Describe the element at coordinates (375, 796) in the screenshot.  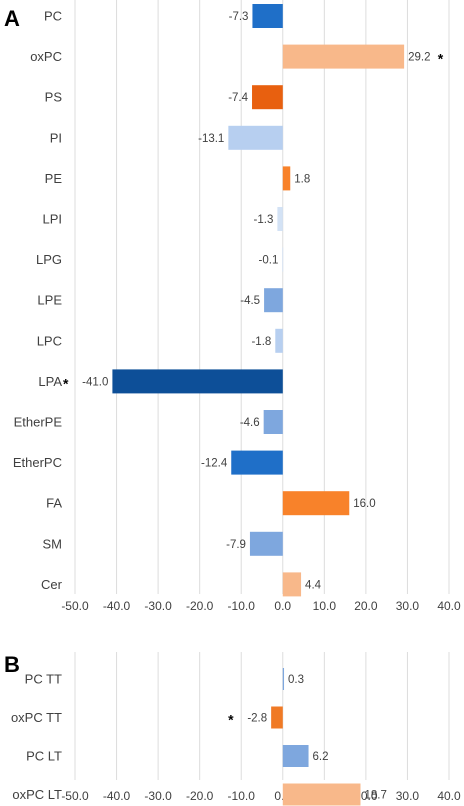
I see `value-label: 18.7` at that location.